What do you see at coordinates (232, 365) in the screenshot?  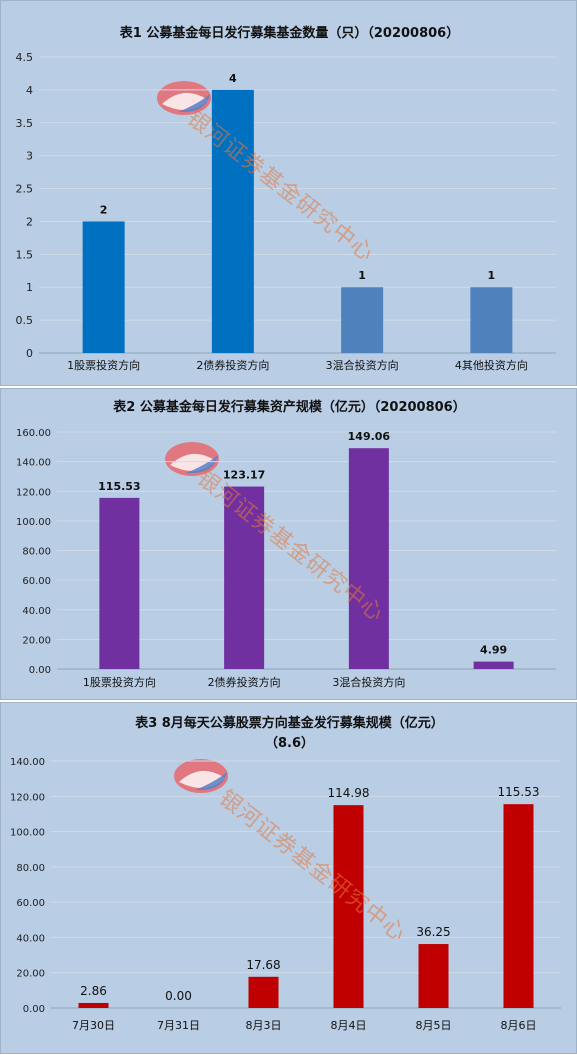 I see `chart-1-category-label: 2债券投资方向` at bounding box center [232, 365].